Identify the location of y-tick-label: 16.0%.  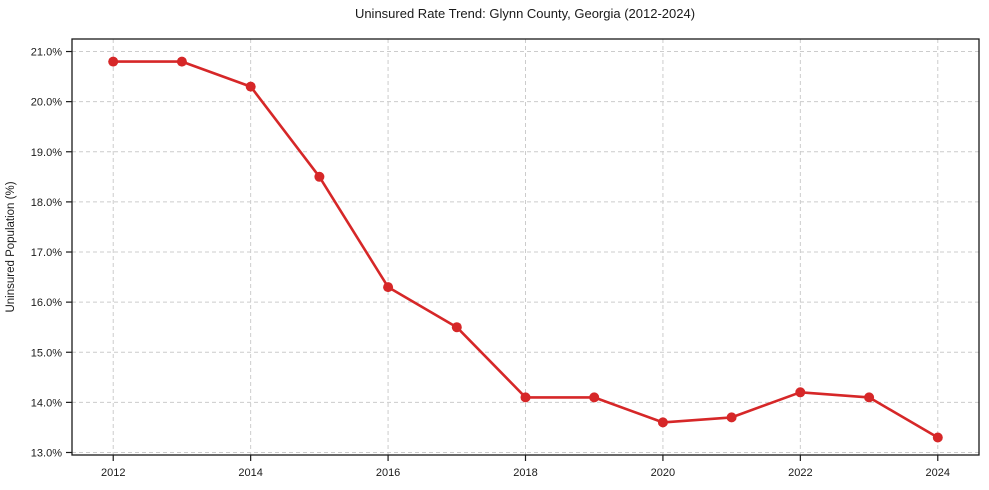
(46, 303).